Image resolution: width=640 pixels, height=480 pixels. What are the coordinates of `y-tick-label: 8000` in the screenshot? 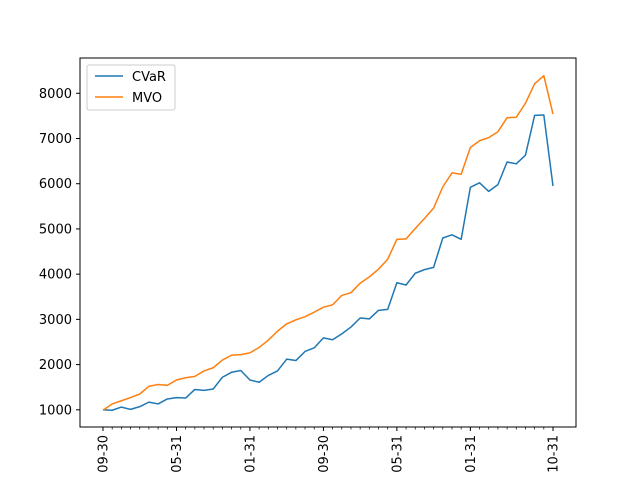 It's located at (55, 94).